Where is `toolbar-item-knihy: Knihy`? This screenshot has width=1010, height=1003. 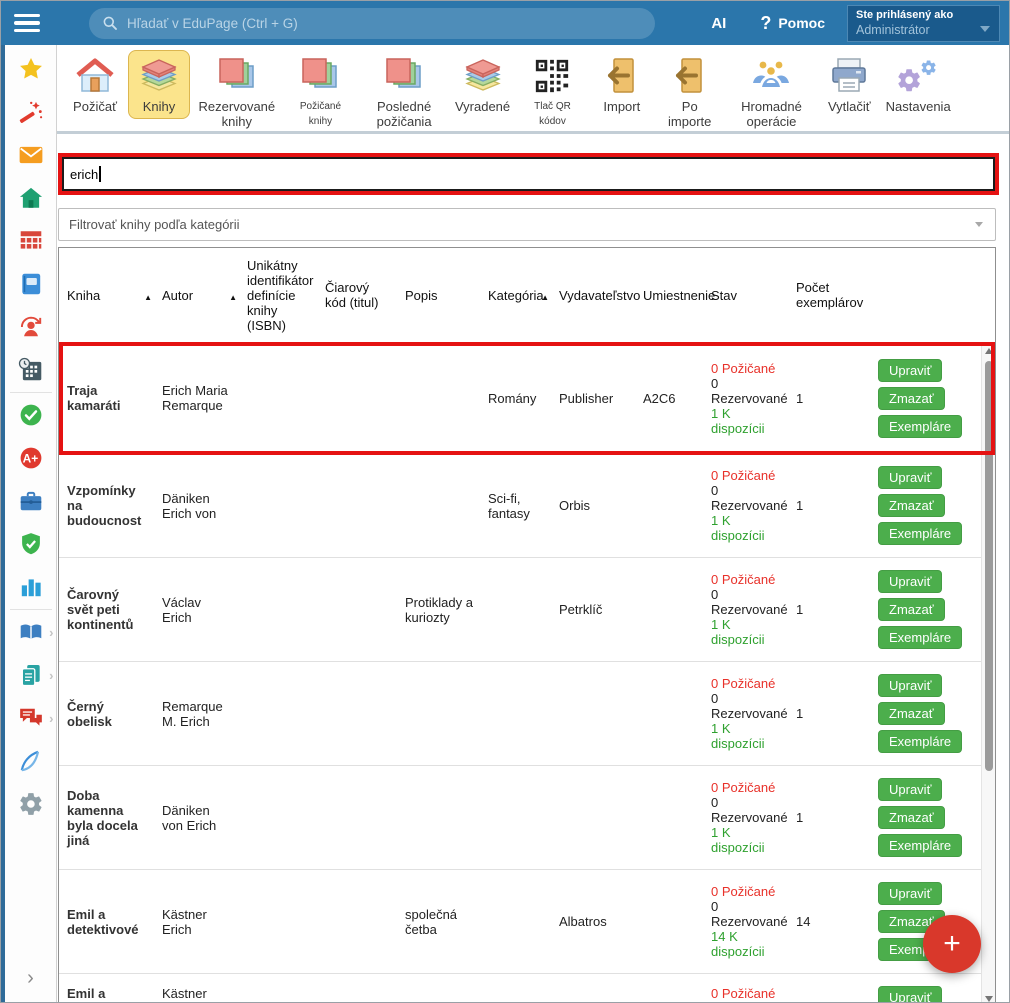
toolbar-item-knihy: Knihy is located at coordinates (159, 84).